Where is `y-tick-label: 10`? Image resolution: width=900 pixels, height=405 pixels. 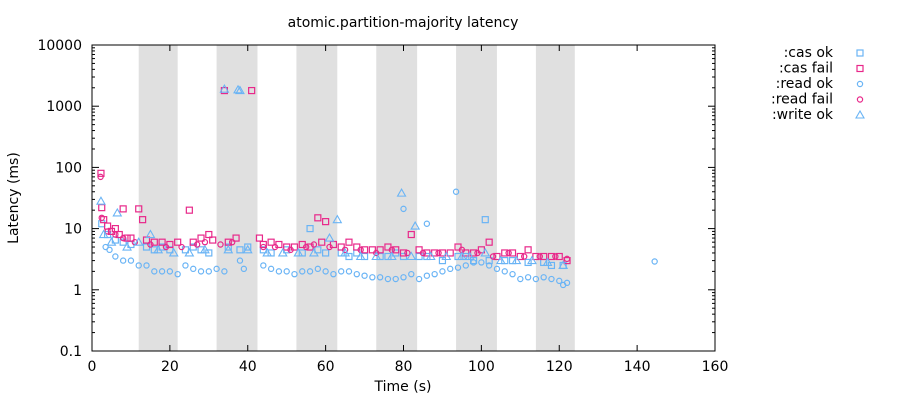
y-tick-label: 10 is located at coordinates (73, 230).